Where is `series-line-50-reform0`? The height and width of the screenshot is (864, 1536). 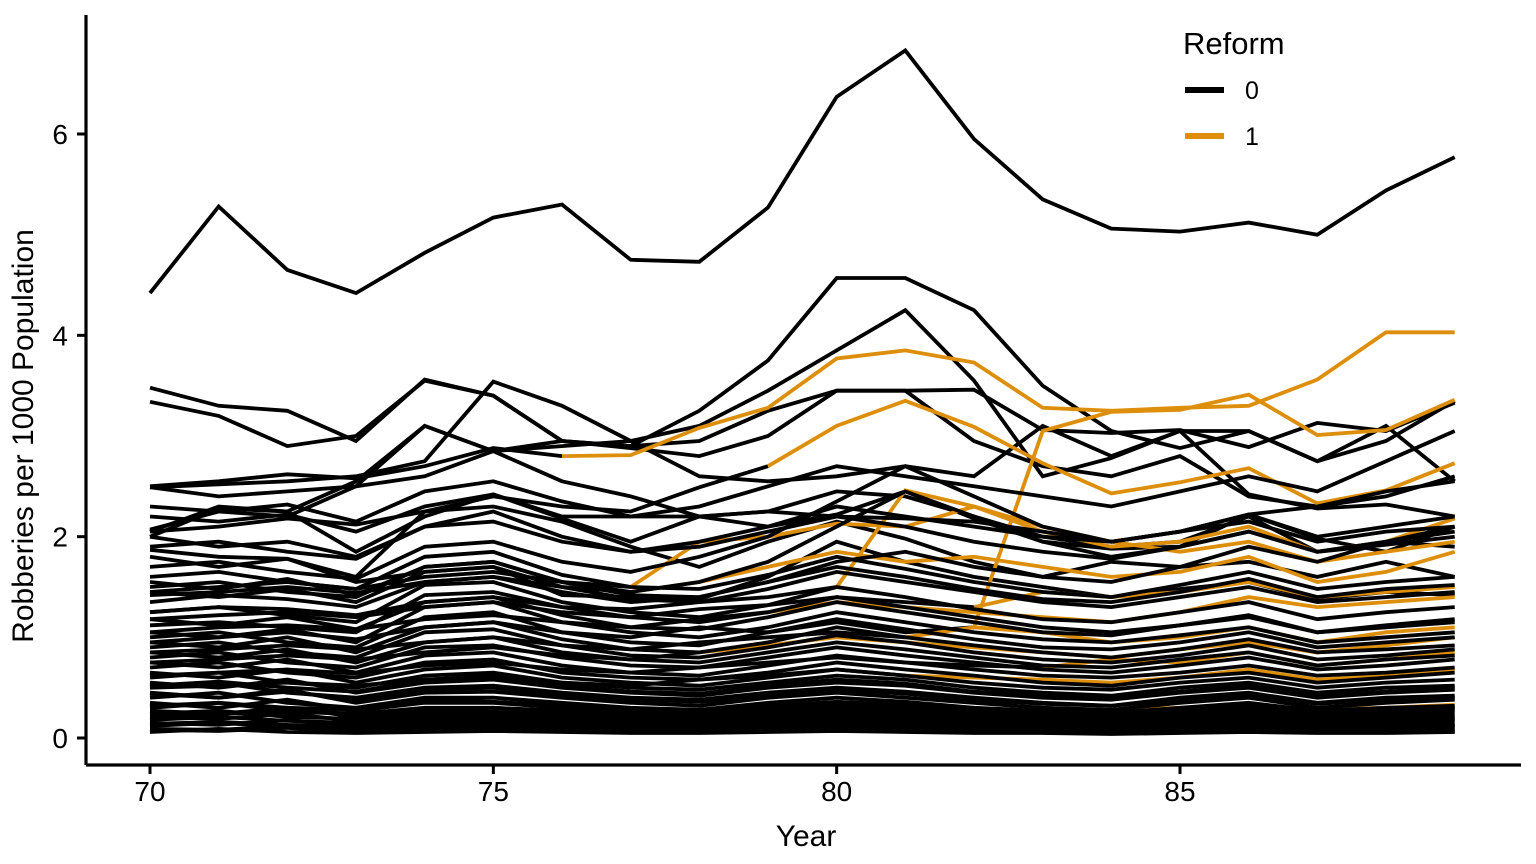
series-line-50-reform0 is located at coordinates (802, 702).